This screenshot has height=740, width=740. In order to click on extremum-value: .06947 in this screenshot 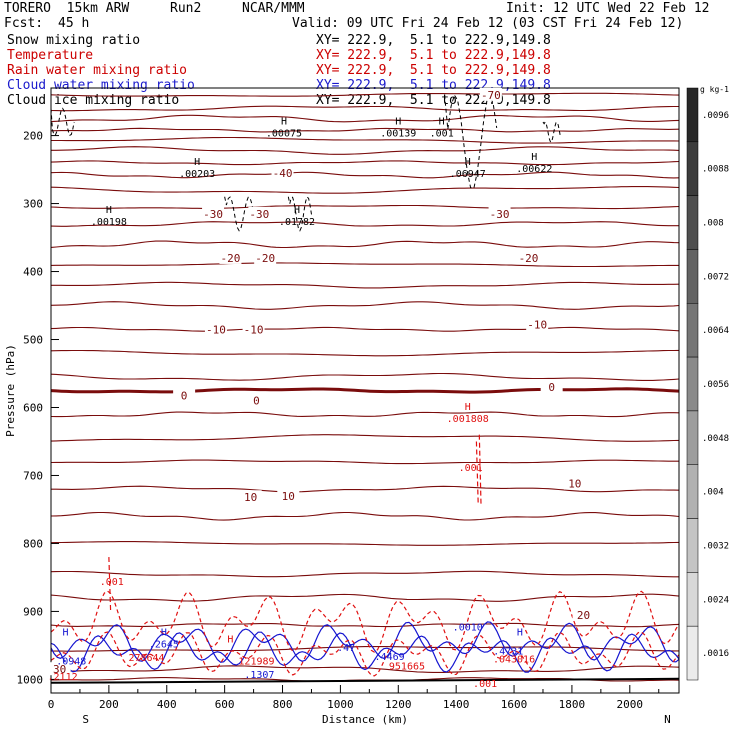, I will do `click(468, 174)`.